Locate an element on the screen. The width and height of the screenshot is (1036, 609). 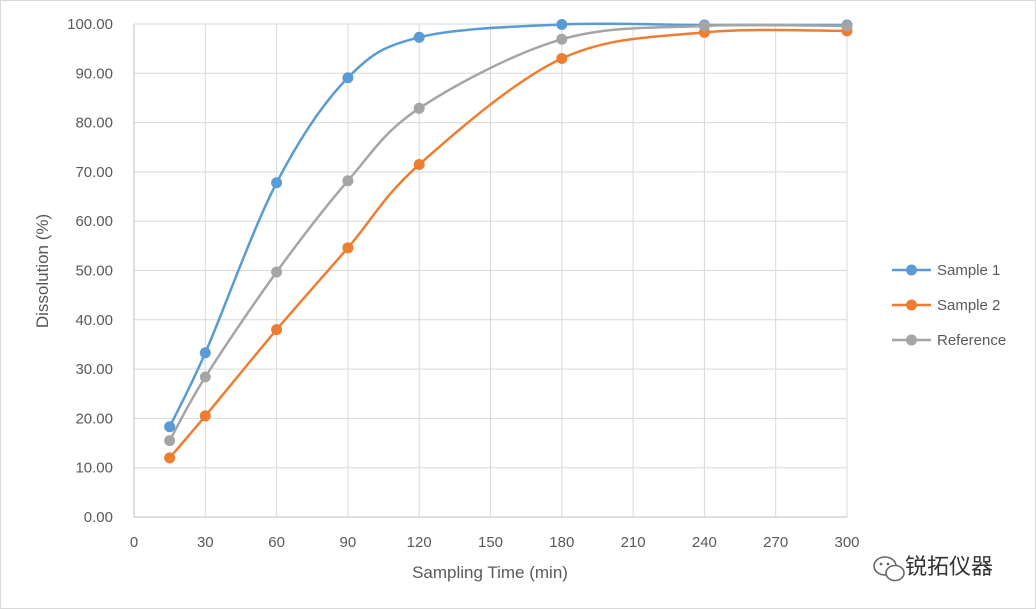
watermark-text: 锐拓仪器 is located at coordinates (949, 567).